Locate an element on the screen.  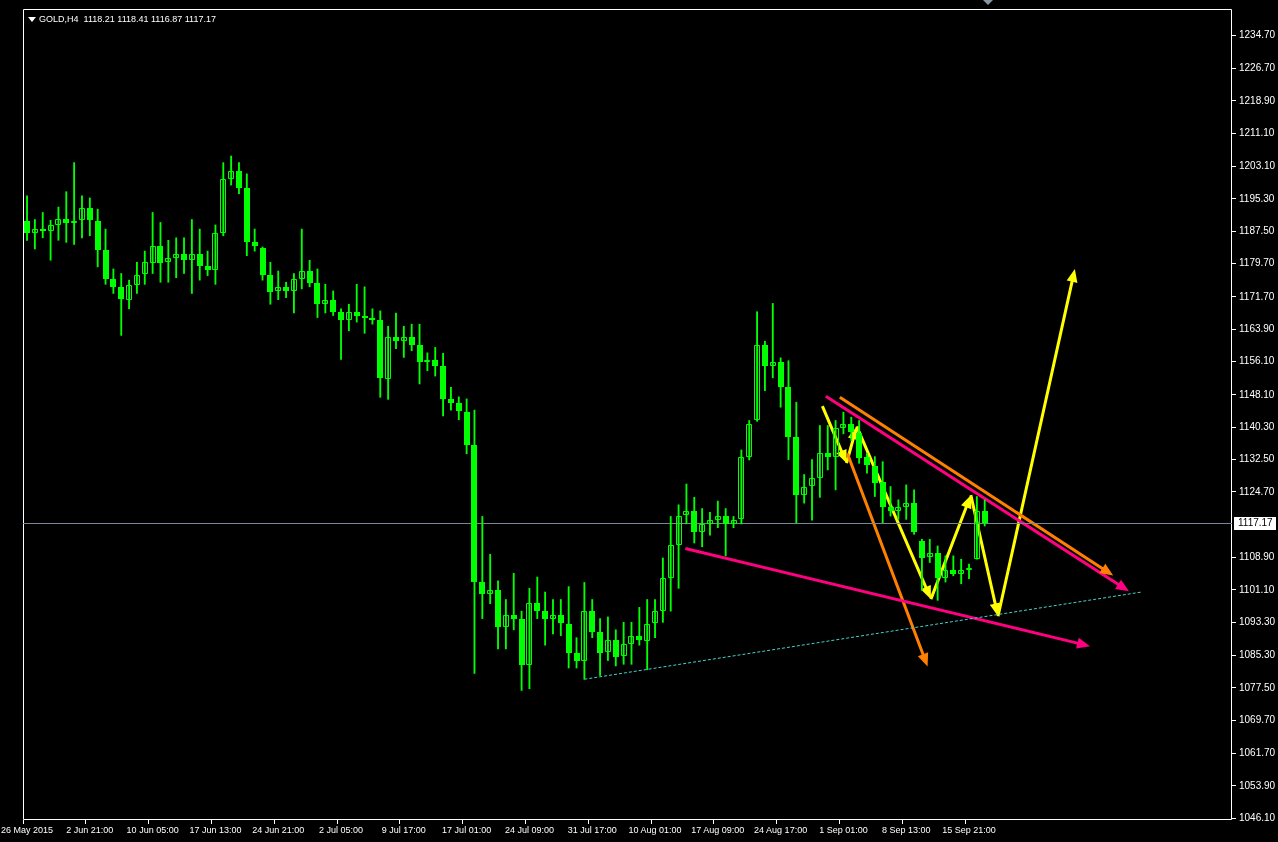
y-tick-label: 1046.10 is located at coordinates (1257, 818).